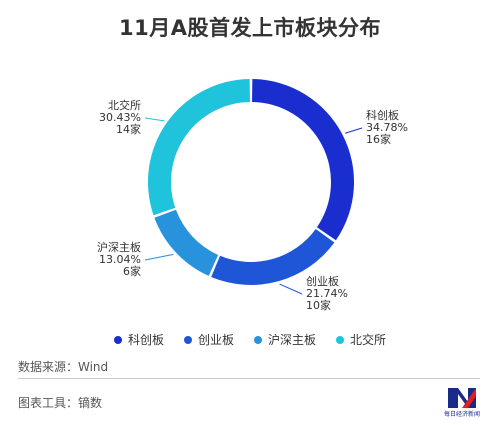  I want to click on slice-category-label: 沪深主板, so click(119, 247).